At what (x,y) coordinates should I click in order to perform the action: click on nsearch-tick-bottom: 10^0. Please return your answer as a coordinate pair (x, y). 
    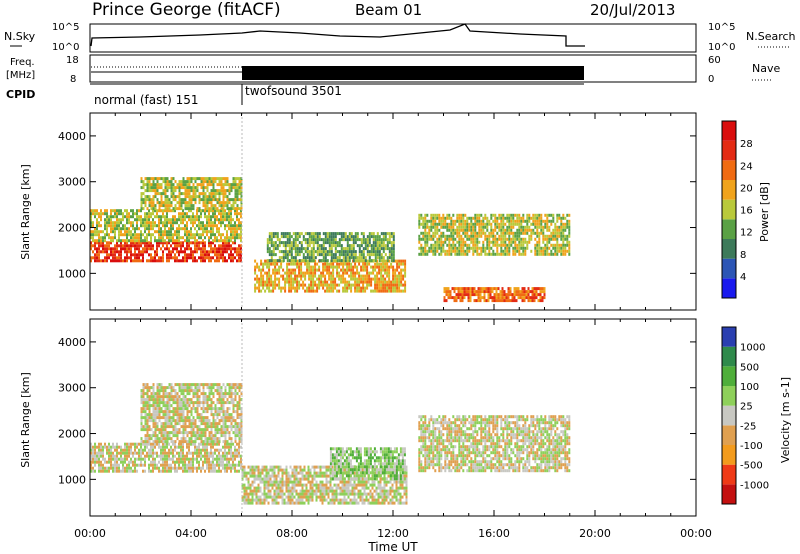
    Looking at the image, I should click on (721, 47).